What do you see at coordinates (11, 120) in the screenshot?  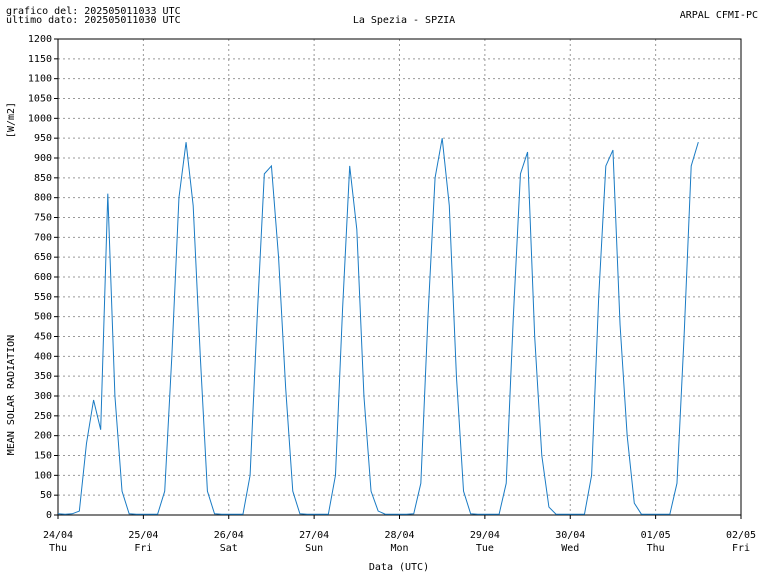 I see `y-unit: [W/m2]` at bounding box center [11, 120].